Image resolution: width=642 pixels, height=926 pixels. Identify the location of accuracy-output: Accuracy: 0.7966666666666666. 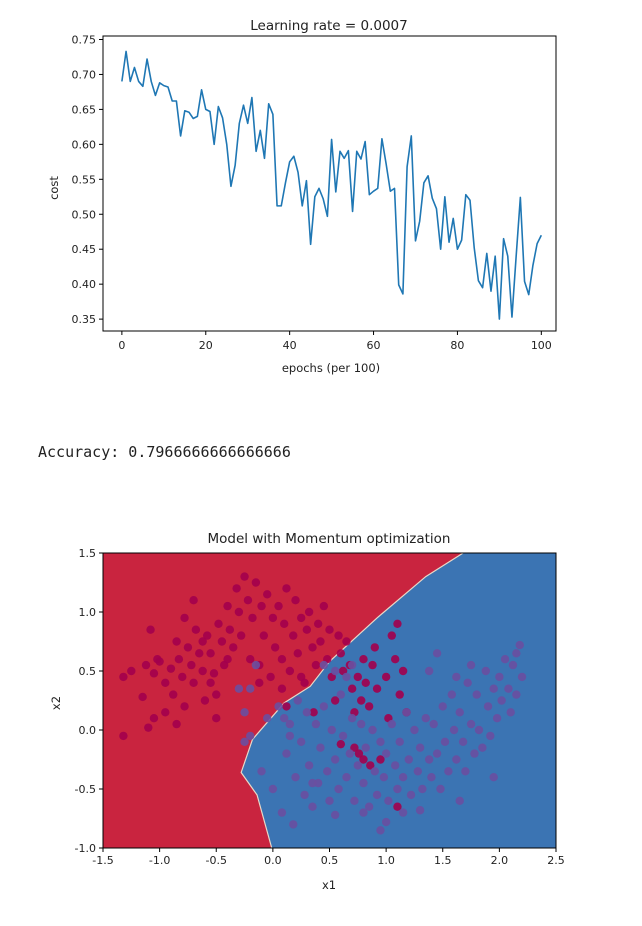
(164, 452).